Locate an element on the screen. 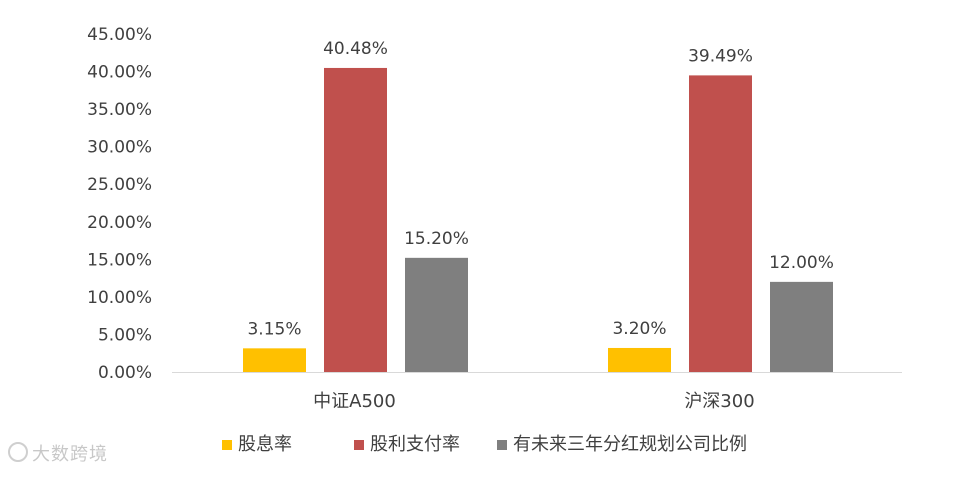 The width and height of the screenshot is (966, 477). y-tick-label: 5.00% is located at coordinates (125, 335).